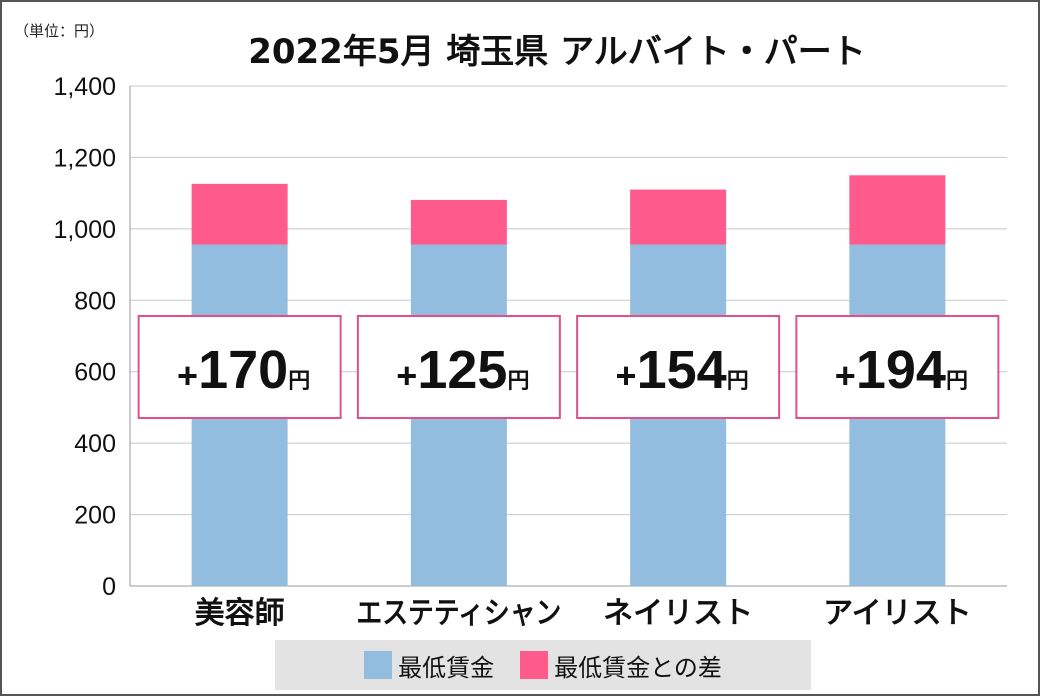  I want to click on y-tick-label: 400, so click(95, 444).